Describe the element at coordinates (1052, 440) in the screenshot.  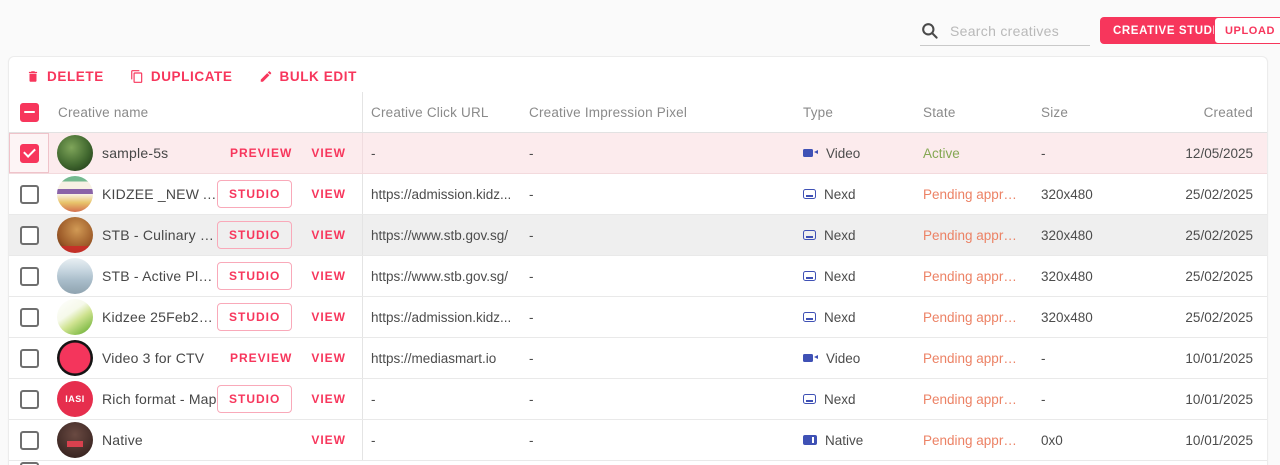
I see `size-value: 0x0` at that location.